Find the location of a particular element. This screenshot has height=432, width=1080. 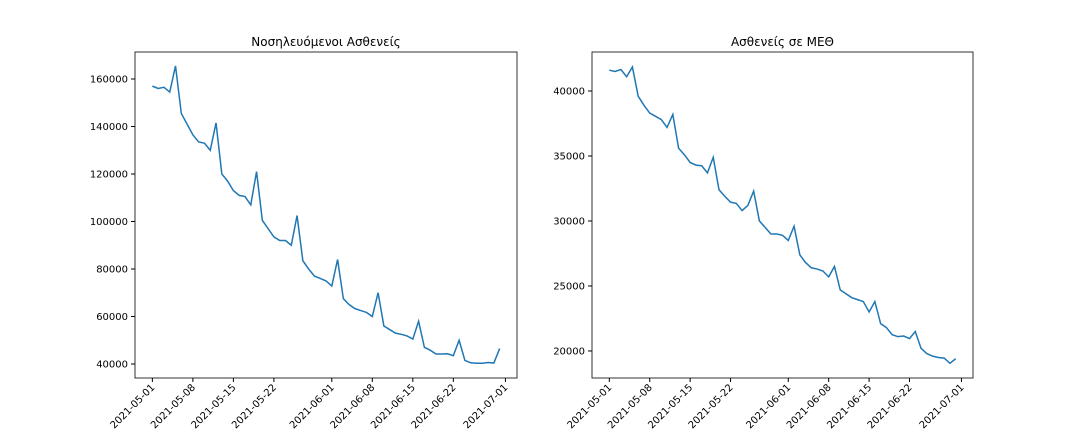

y-tick-label: 20000 is located at coordinates (569, 351).